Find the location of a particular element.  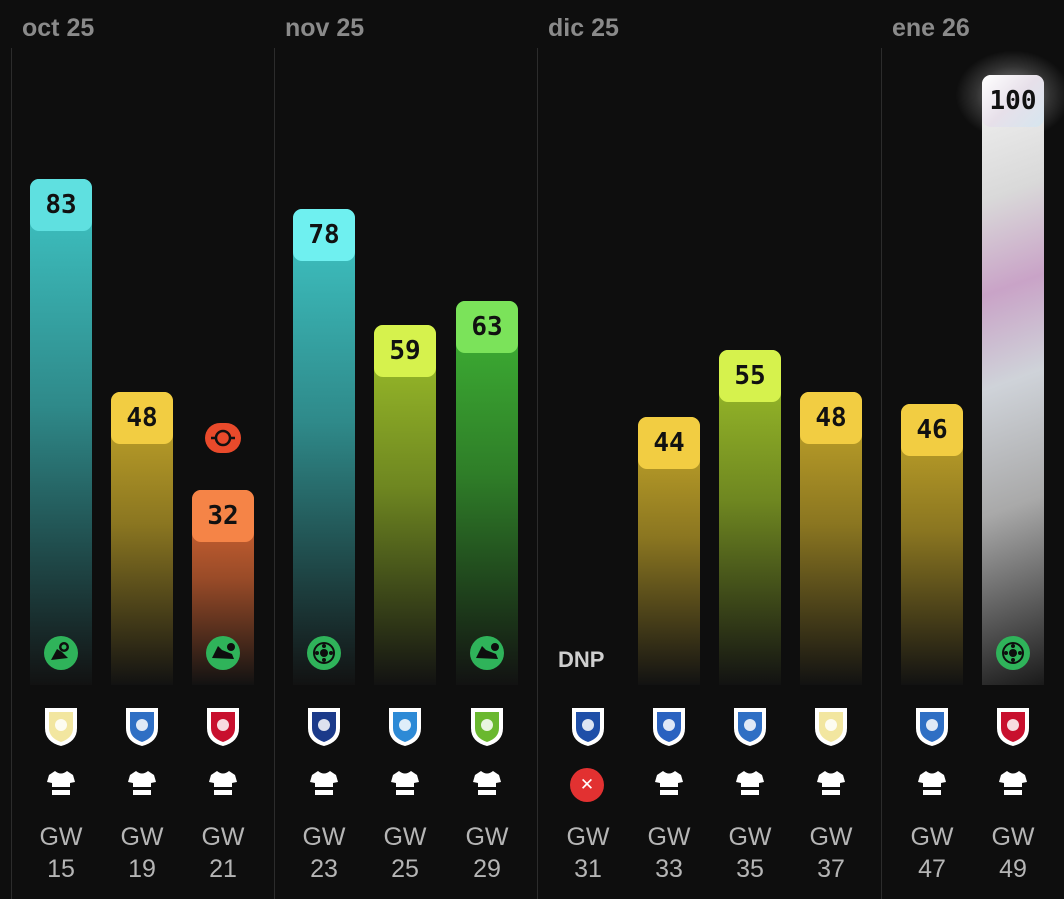

gameweek-number: 19 is located at coordinates (142, 869).